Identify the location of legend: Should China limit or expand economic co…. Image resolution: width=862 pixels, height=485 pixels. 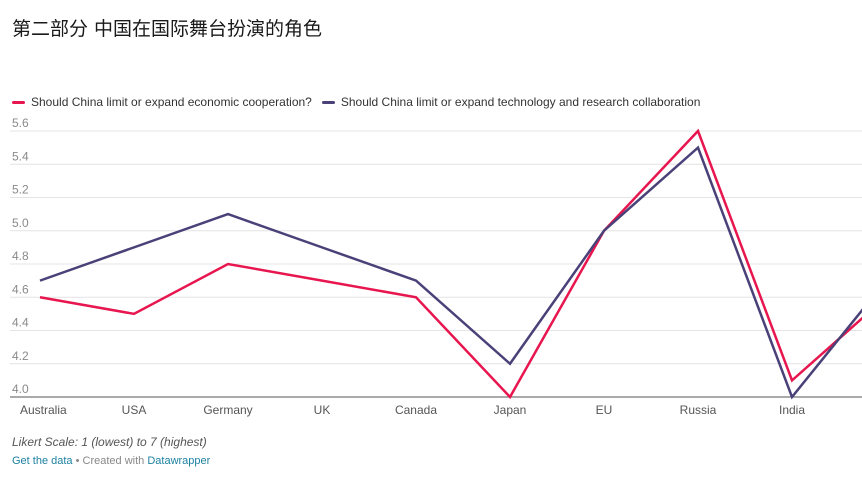
(361, 102).